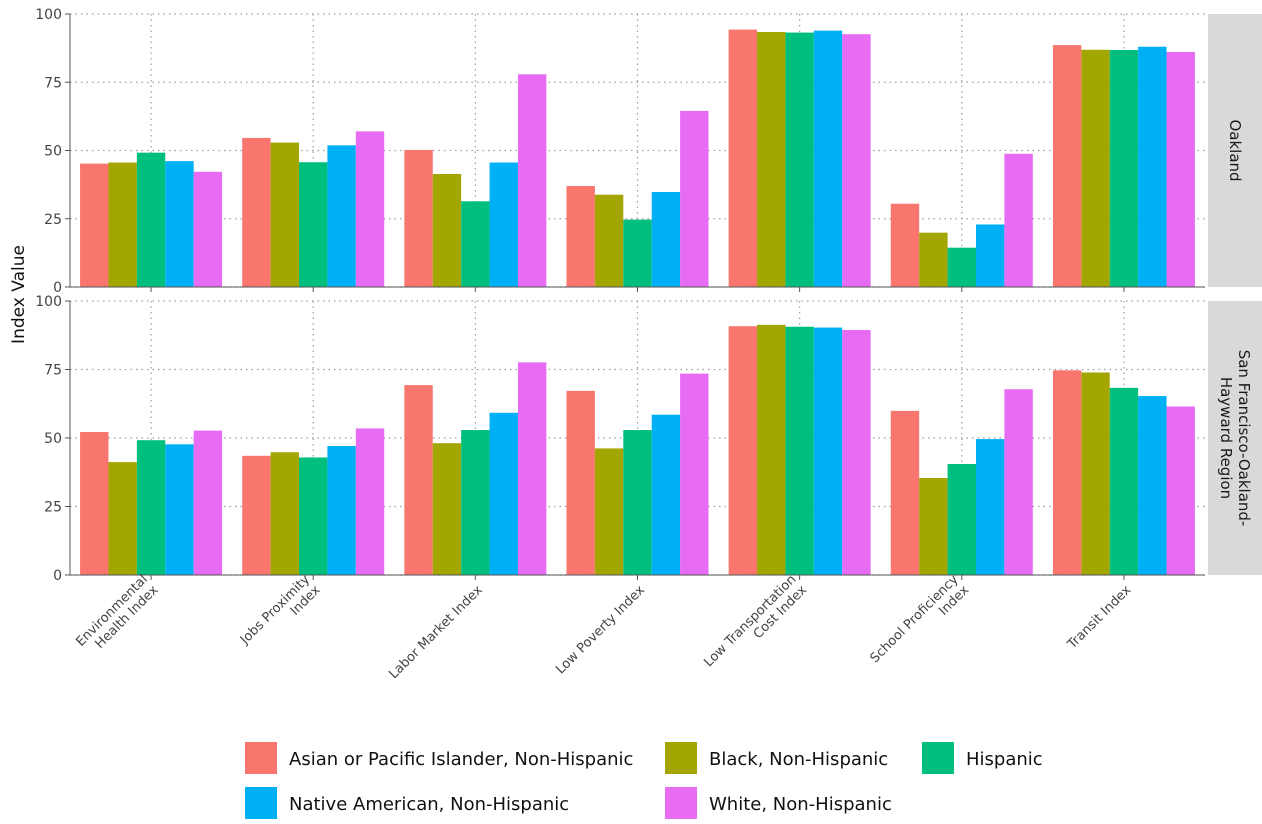 The height and width of the screenshot is (824, 1262). What do you see at coordinates (1004, 759) in the screenshot?
I see `legend-label: Hispanic` at bounding box center [1004, 759].